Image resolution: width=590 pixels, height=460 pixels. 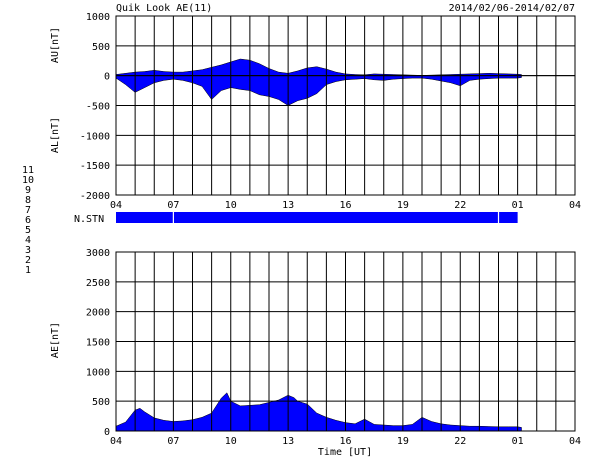 I want to click on nstn-bar, so click(x=317, y=217).